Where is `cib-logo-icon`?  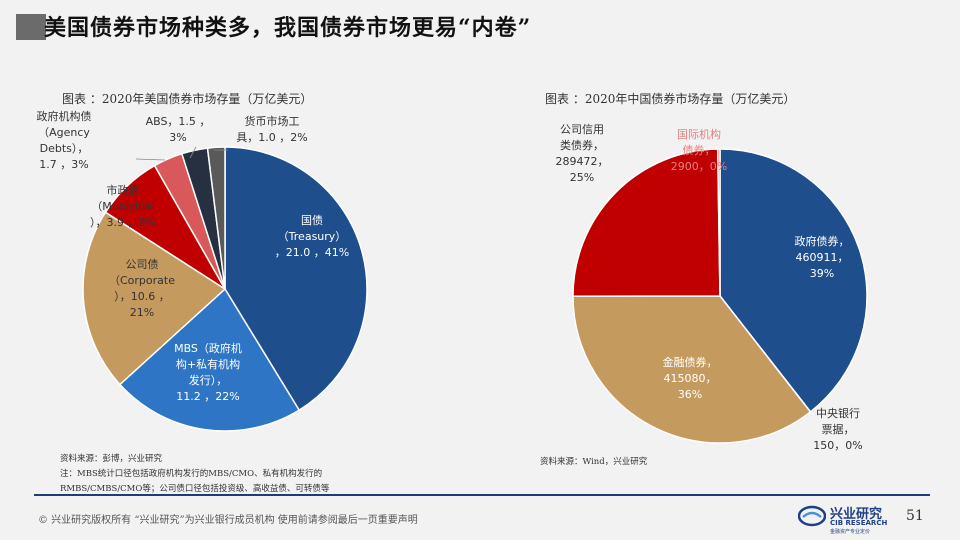 cib-logo-icon is located at coordinates (812, 516).